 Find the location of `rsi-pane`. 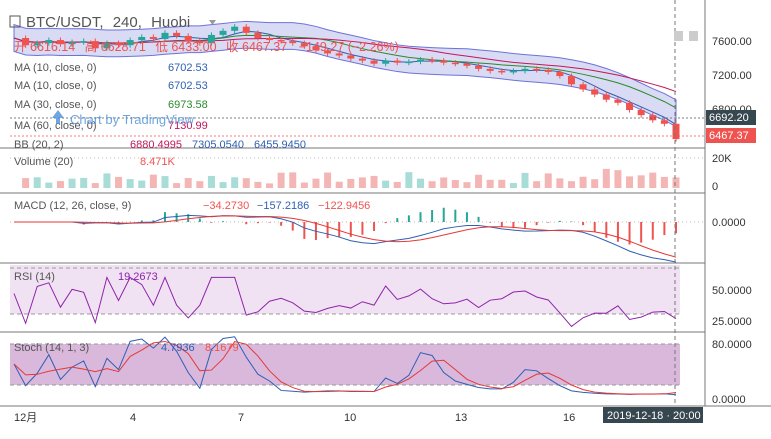

rsi-pane is located at coordinates (345, 296).